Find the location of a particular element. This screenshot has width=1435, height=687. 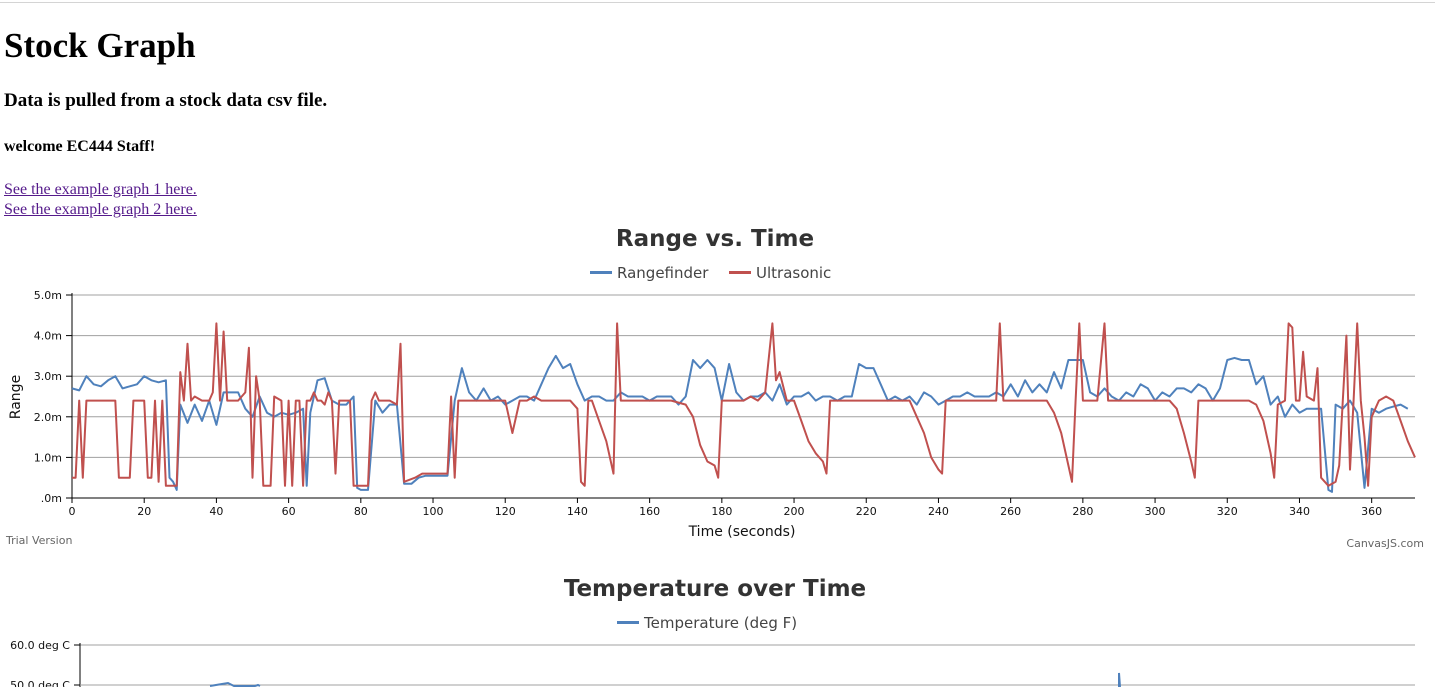

chart-title: Temperature over Time is located at coordinates (715, 589).